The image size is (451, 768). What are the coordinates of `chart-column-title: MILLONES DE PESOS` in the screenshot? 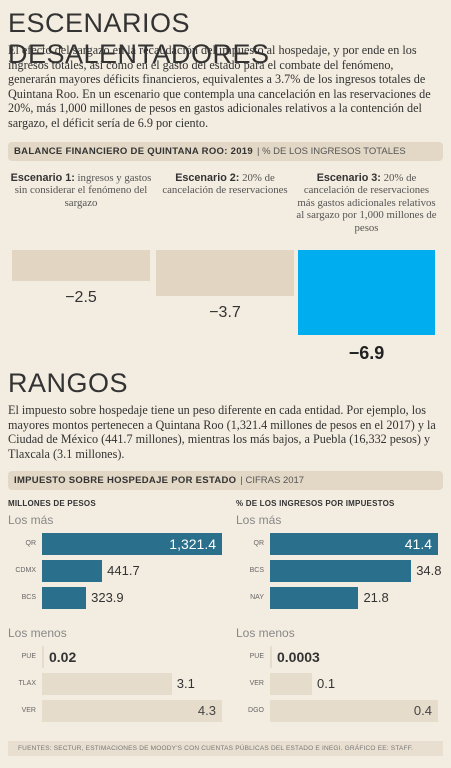 It's located at (52, 503).